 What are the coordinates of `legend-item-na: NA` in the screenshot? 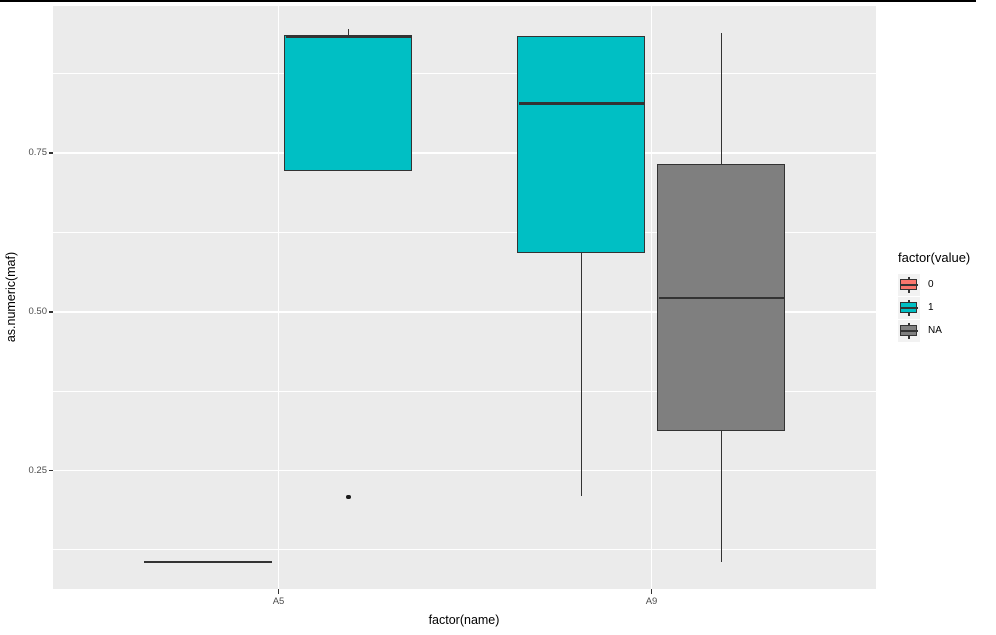 It's located at (934, 331).